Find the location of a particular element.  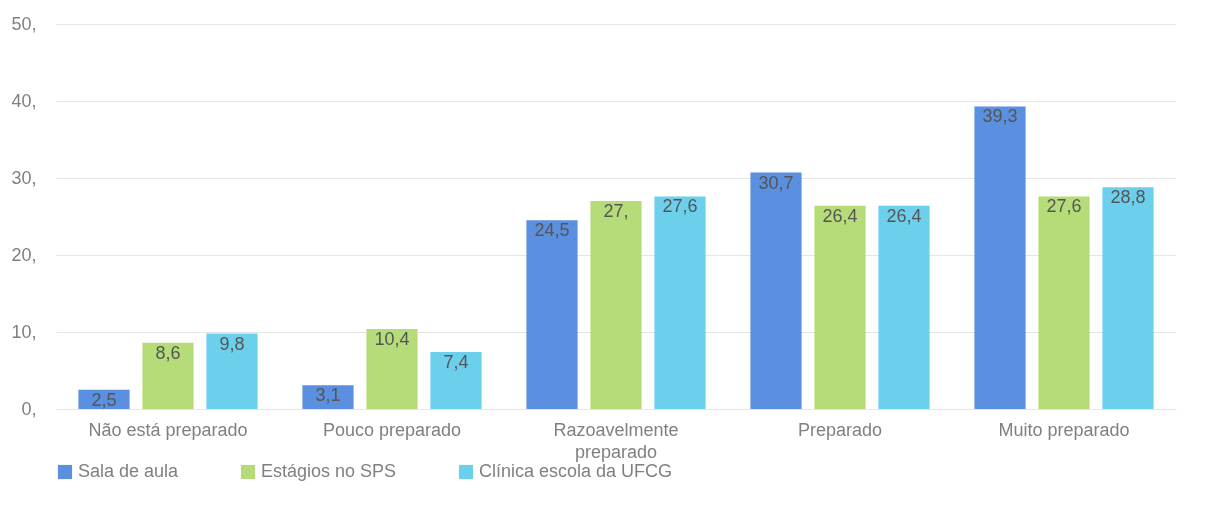

data-label: 30,7 is located at coordinates (776, 182).